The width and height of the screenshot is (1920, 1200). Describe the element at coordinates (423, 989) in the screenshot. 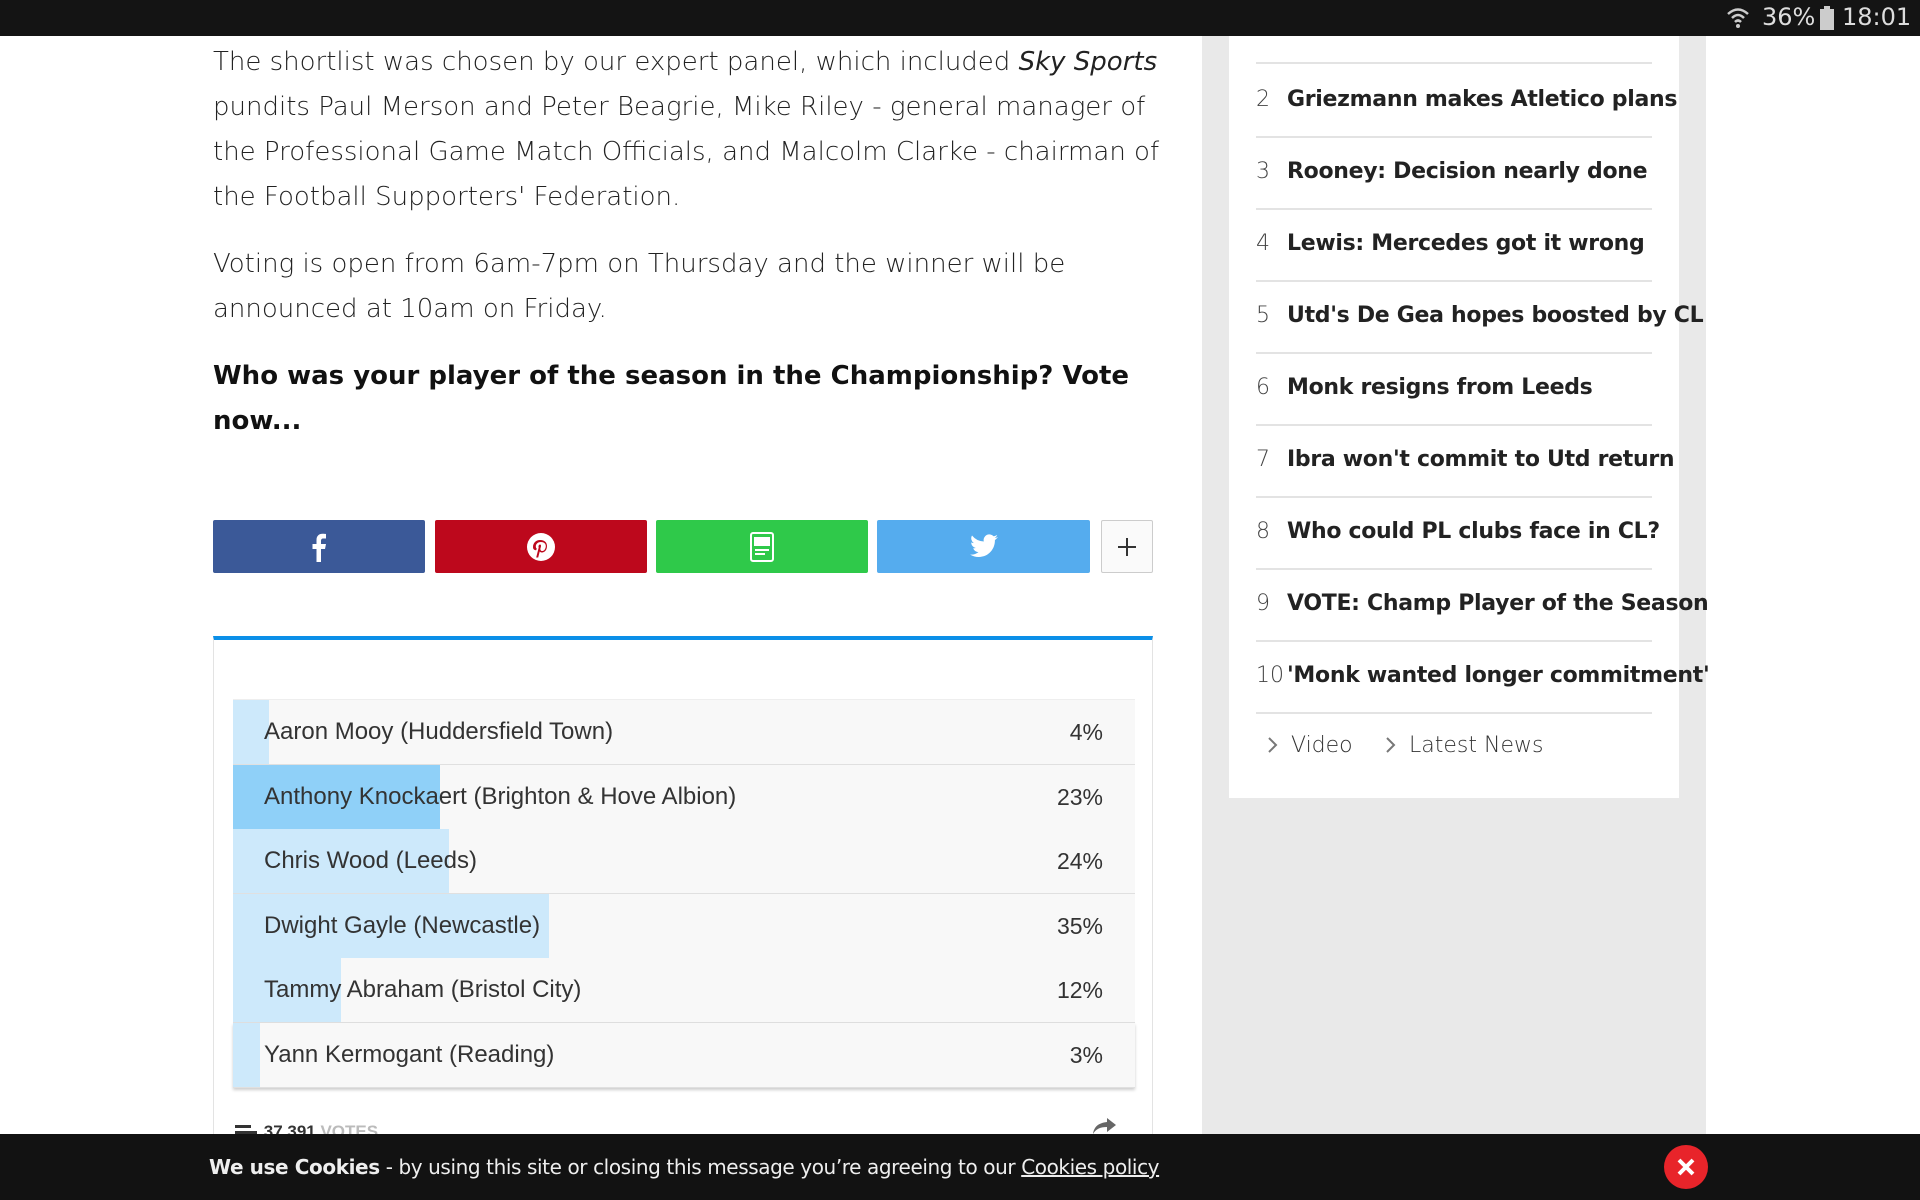

I see `option-name: Tammy Abraham (Bristol City)` at that location.